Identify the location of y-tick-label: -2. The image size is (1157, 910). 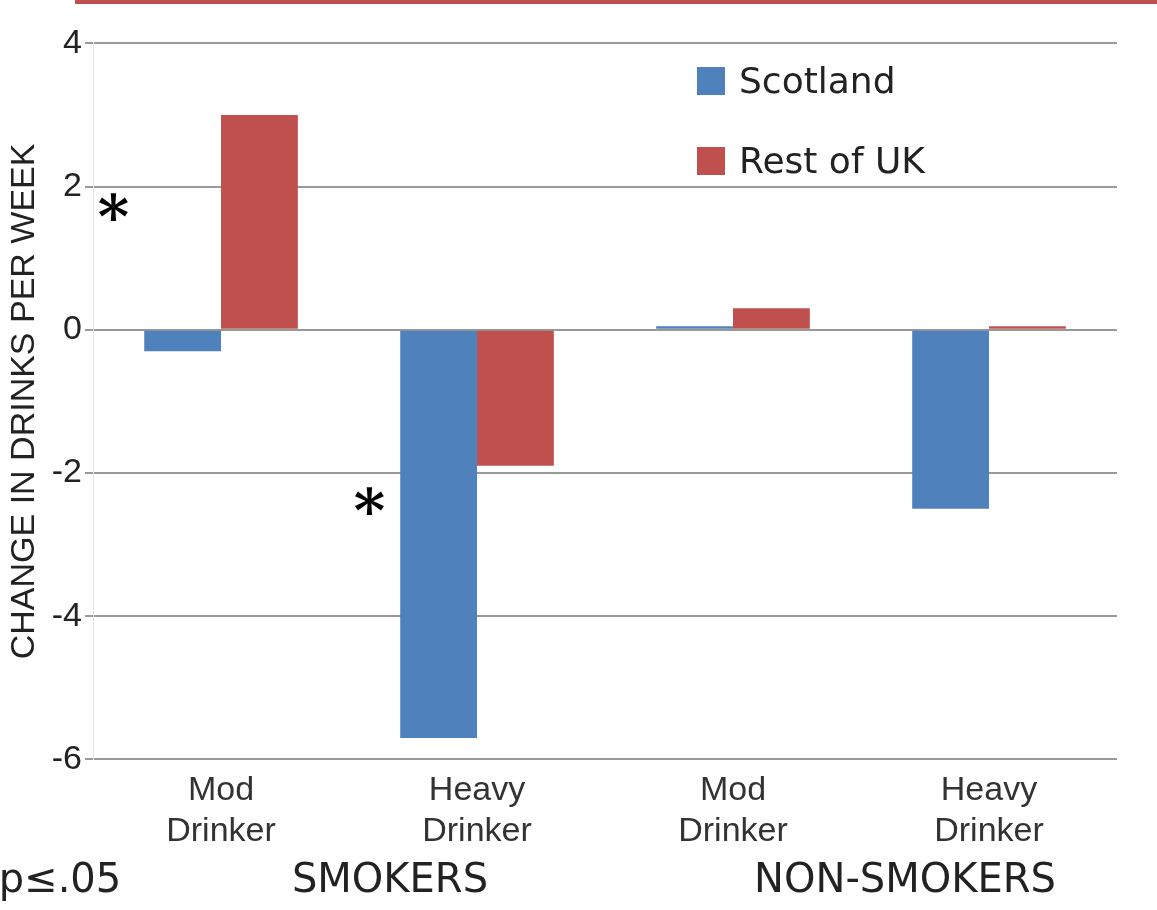
(67, 470).